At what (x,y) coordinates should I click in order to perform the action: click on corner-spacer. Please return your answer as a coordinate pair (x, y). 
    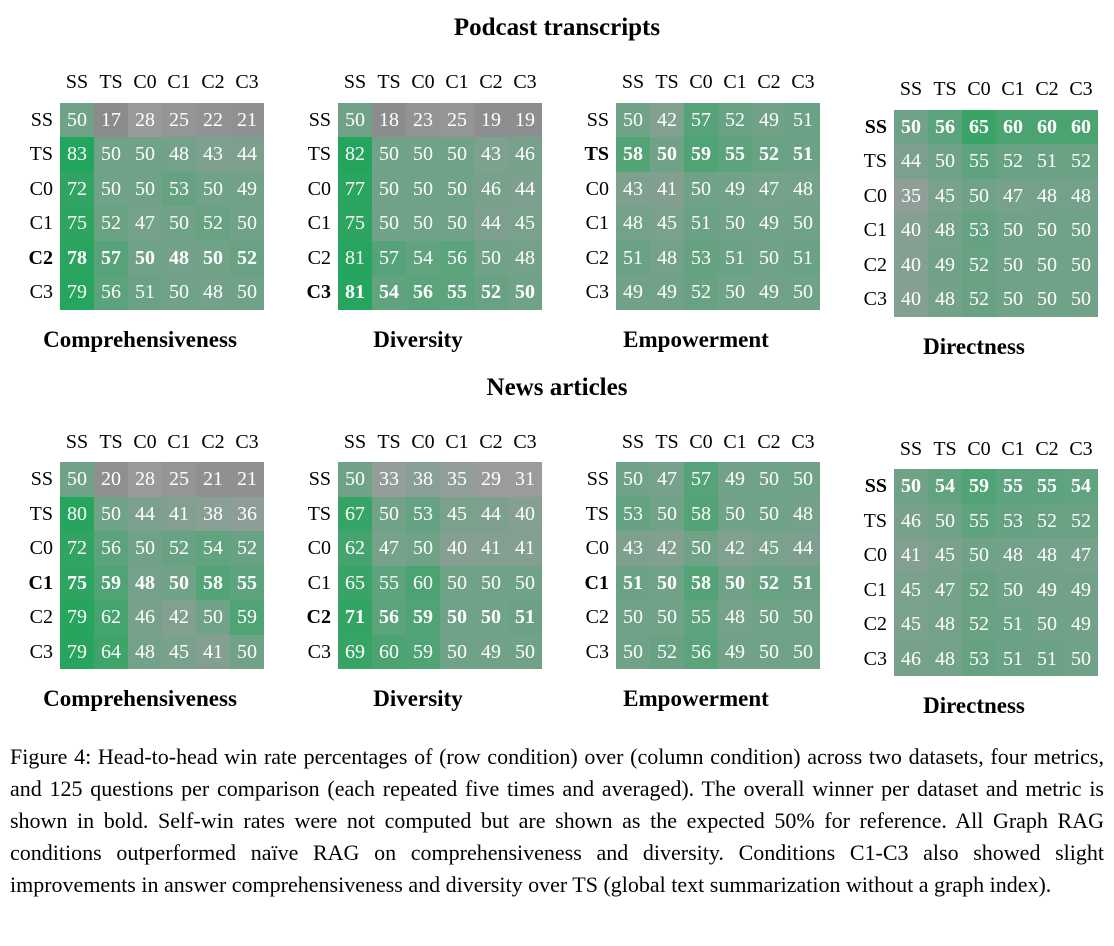
    Looking at the image, I should click on (316, 83).